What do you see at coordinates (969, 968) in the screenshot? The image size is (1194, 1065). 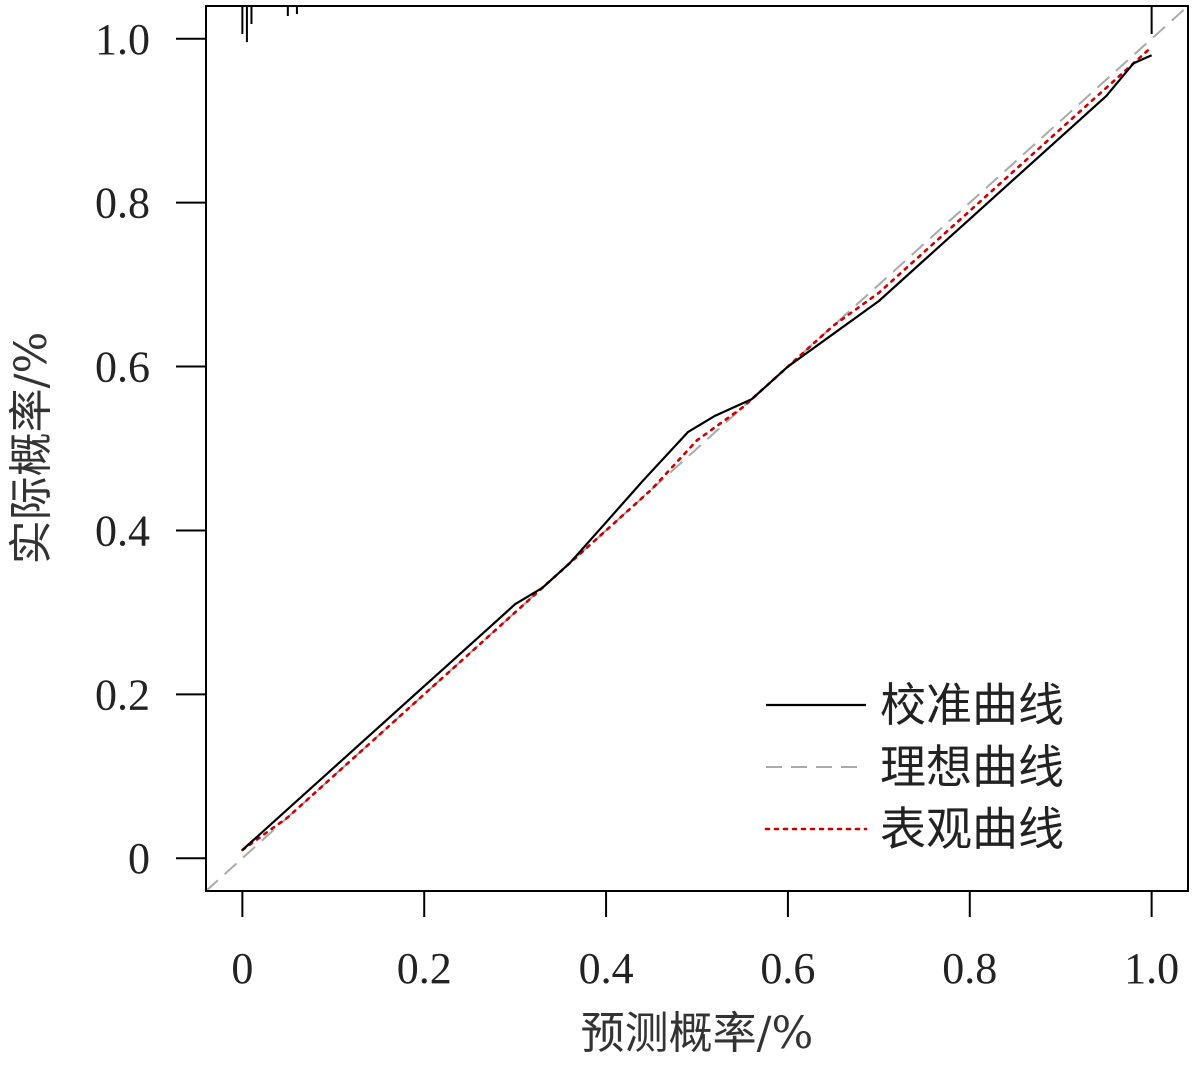 I see `x-tick-label: 0.8` at bounding box center [969, 968].